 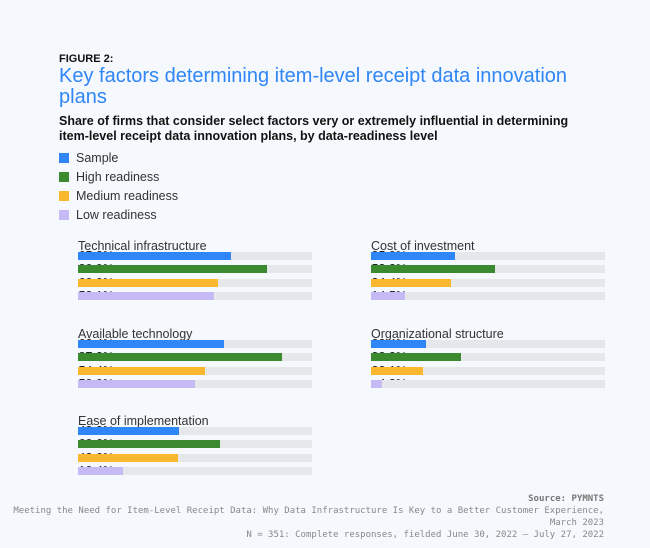 I want to click on bar-row: 87.2%, so click(x=204, y=357).